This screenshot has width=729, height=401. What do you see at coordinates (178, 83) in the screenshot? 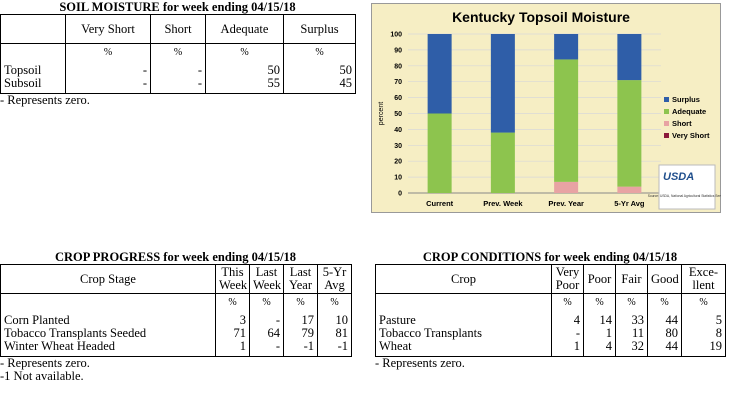
I see `data-row: Subsoil - -55 45` at bounding box center [178, 83].